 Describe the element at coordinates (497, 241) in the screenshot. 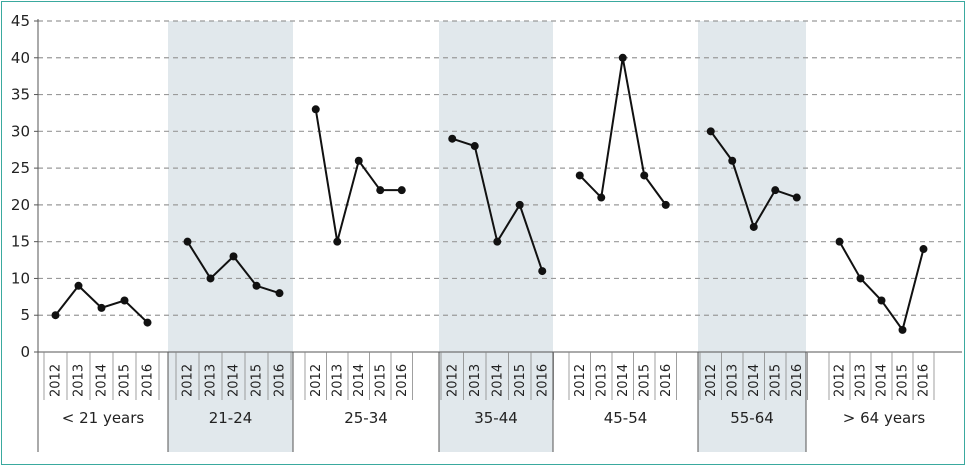

I see `data-point-3-2014` at that location.